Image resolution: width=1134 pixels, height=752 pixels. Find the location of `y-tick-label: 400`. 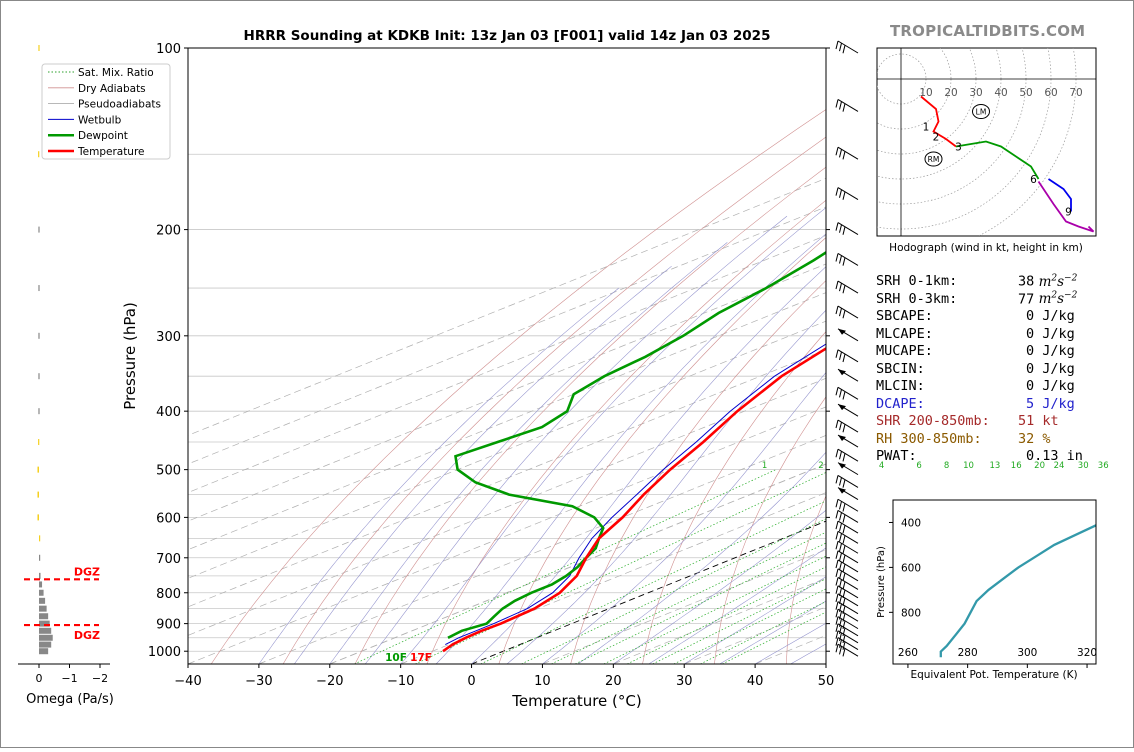

y-tick-label: 400 is located at coordinates (168, 412).